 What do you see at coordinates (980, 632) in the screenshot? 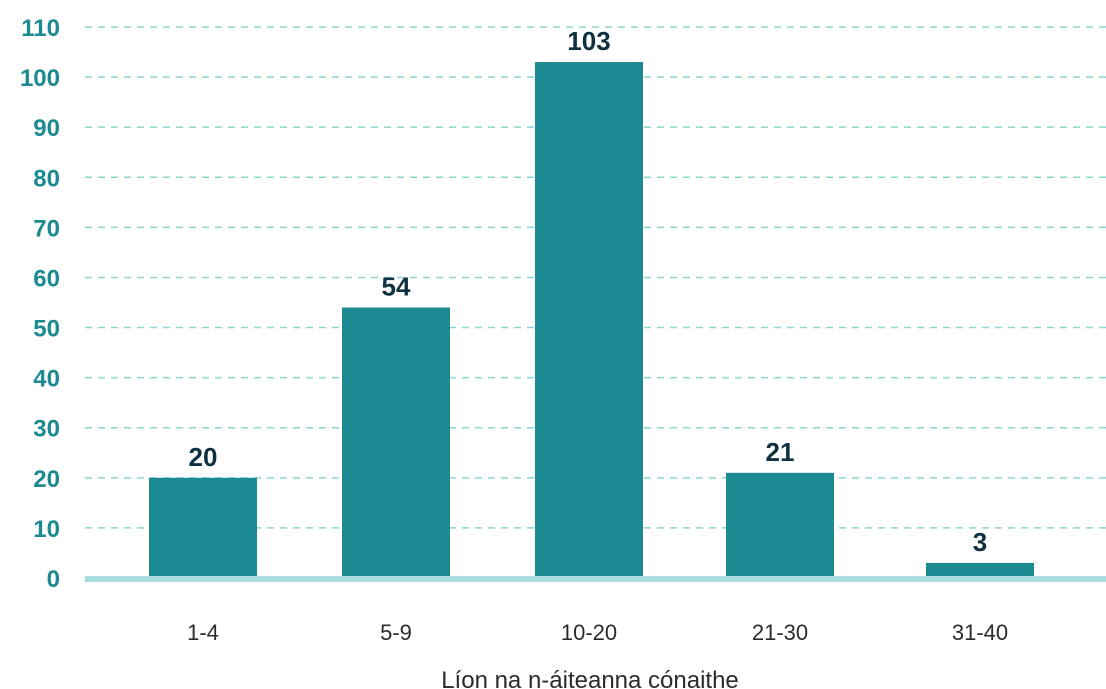
I see `x-tick-label: 31-40` at bounding box center [980, 632].